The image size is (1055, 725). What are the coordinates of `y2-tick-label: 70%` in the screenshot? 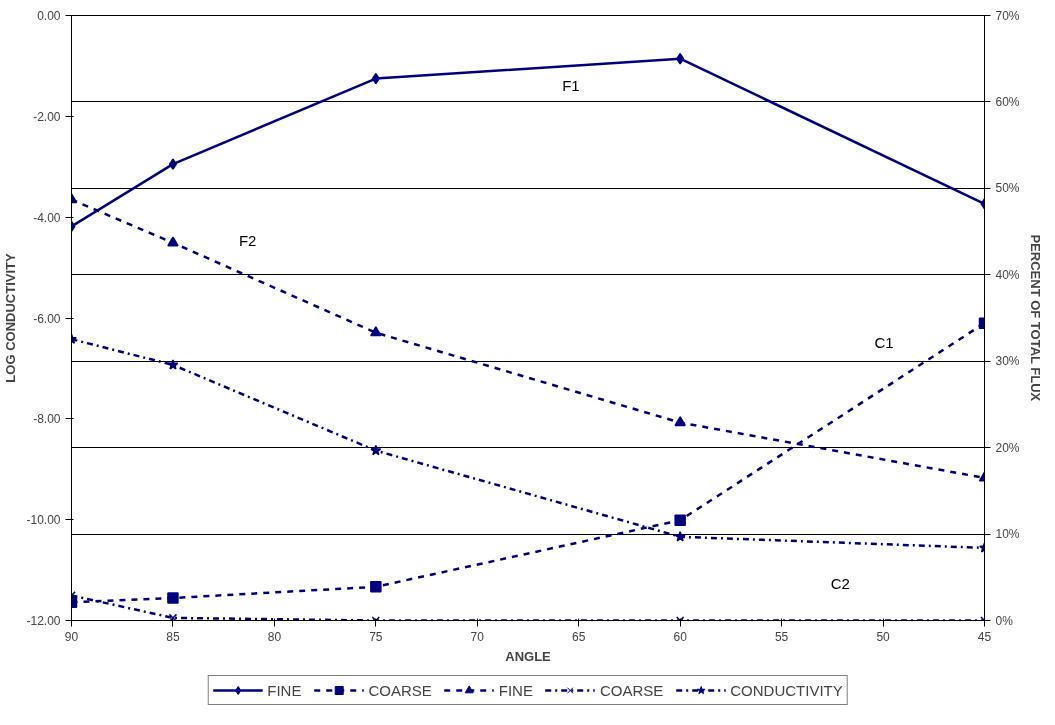 It's located at (1007, 15).